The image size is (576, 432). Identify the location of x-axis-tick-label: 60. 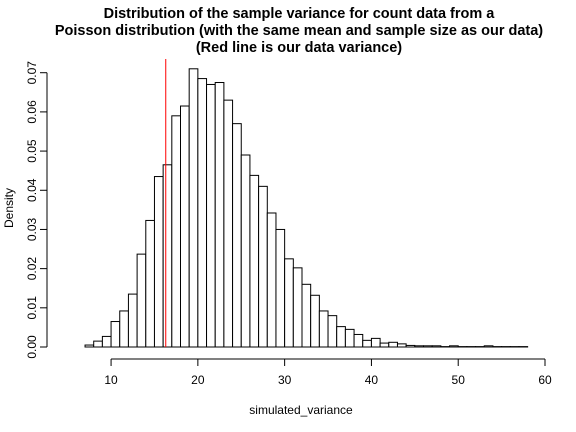
(545, 380).